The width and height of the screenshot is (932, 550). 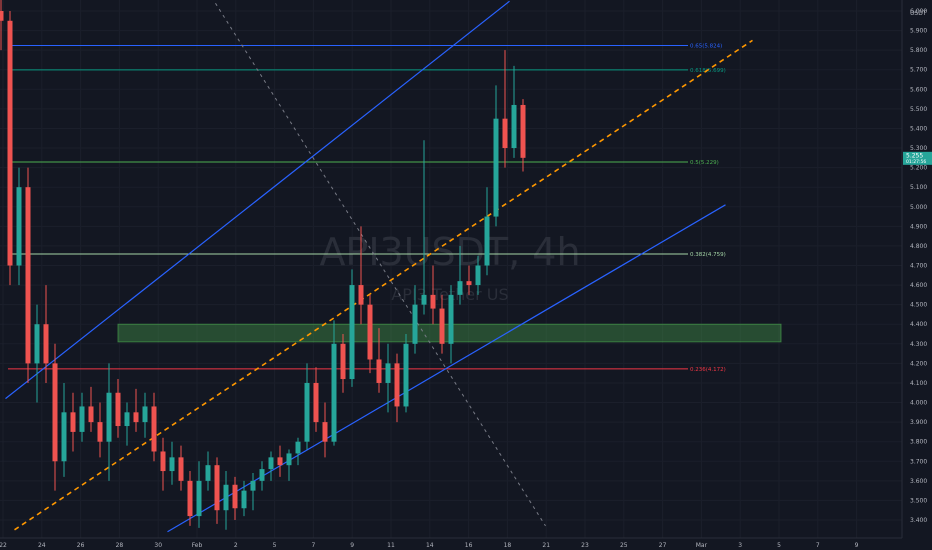 I want to click on time-axis: 22 24 26 28 30 Feb 2 5 7 9 11 14 16 18 21 23 25 27 Mar 3 5 7 9, so click(x=466, y=543).